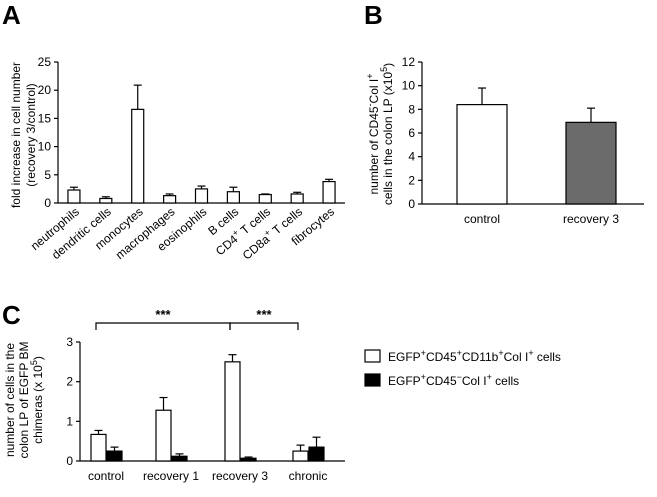 This screenshot has width=657, height=497. I want to click on panel-c-ytick-label-2: 2, so click(69, 382).